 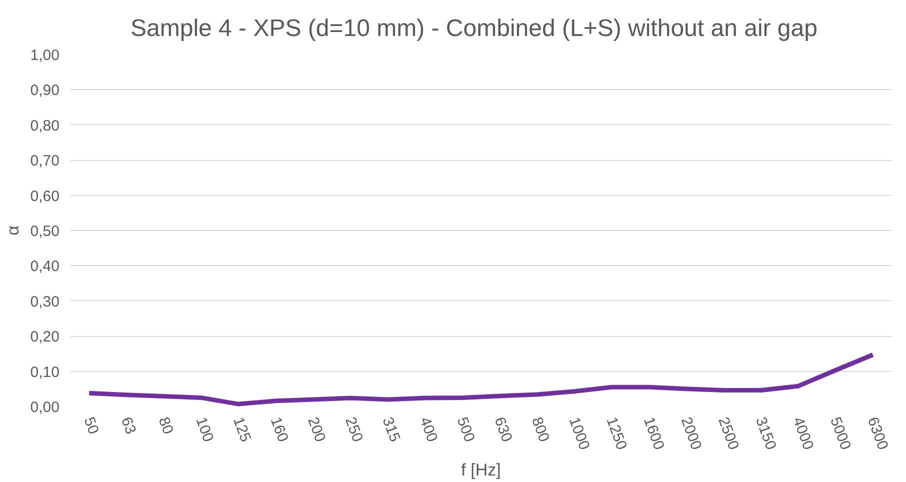 What do you see at coordinates (316, 429) in the screenshot?
I see `x-tick-label: 200` at bounding box center [316, 429].